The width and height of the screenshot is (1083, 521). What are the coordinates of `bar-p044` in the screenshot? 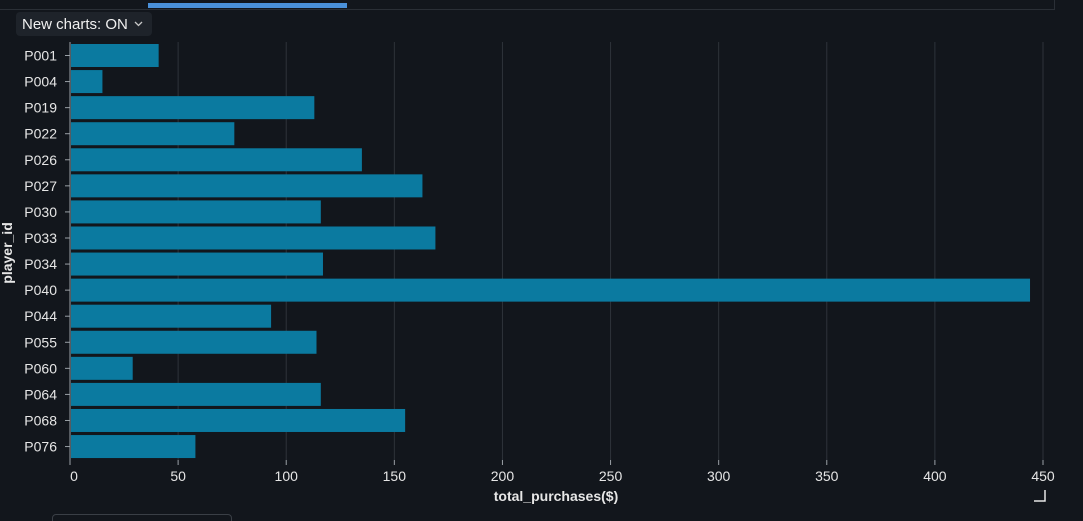 It's located at (171, 316).